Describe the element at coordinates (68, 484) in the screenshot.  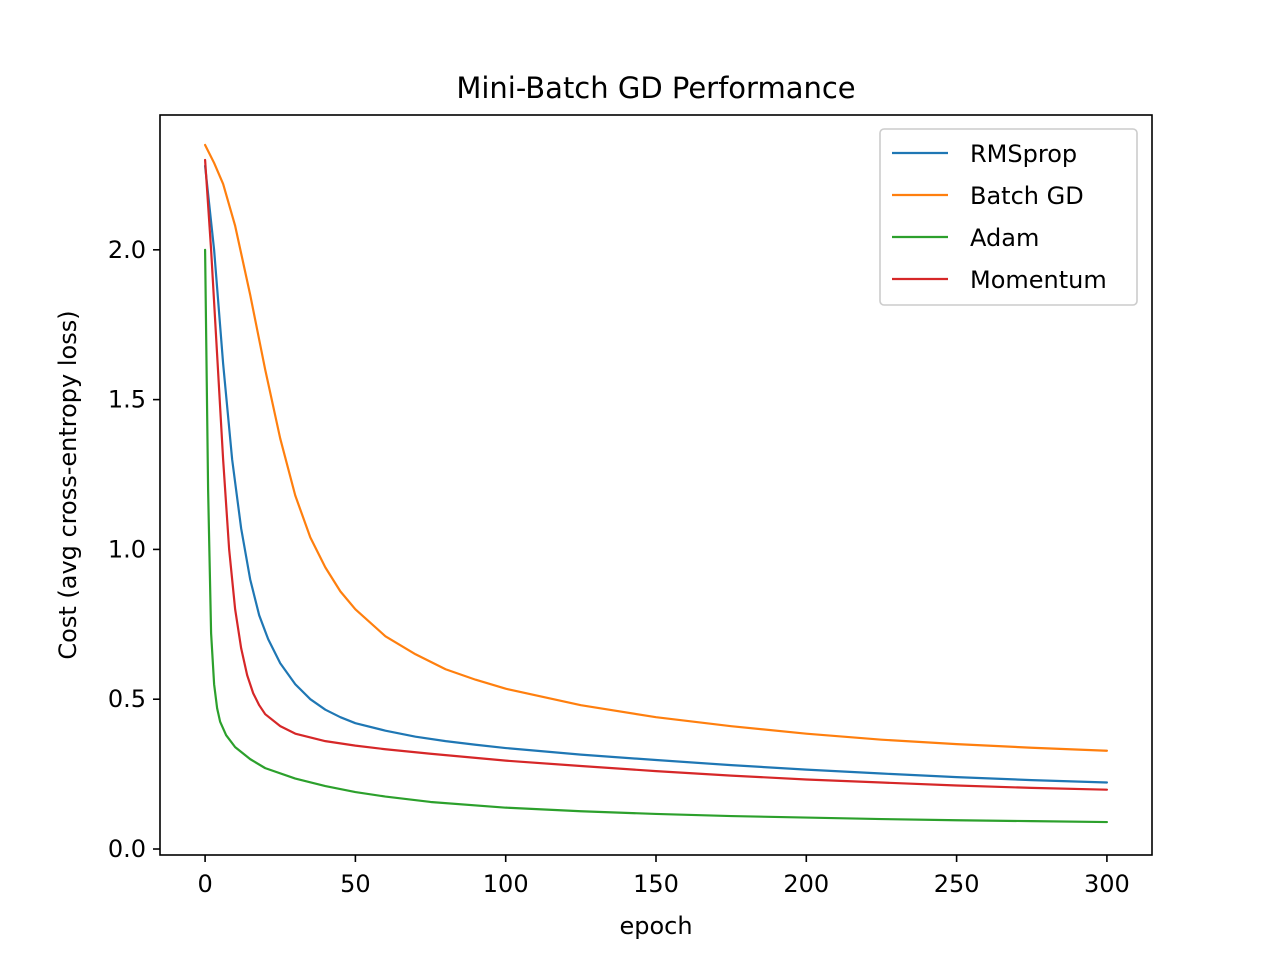
I see `y-axis-label: Cost (avg cross-entropy loss)` at that location.